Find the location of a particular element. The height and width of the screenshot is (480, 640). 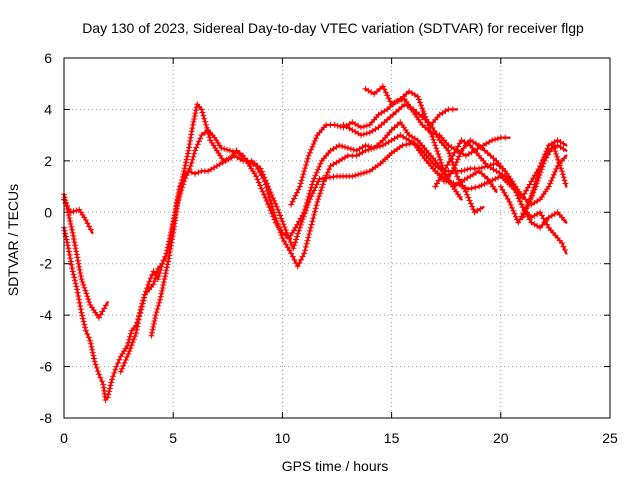

series-trace-i is located at coordinates (452, 163).